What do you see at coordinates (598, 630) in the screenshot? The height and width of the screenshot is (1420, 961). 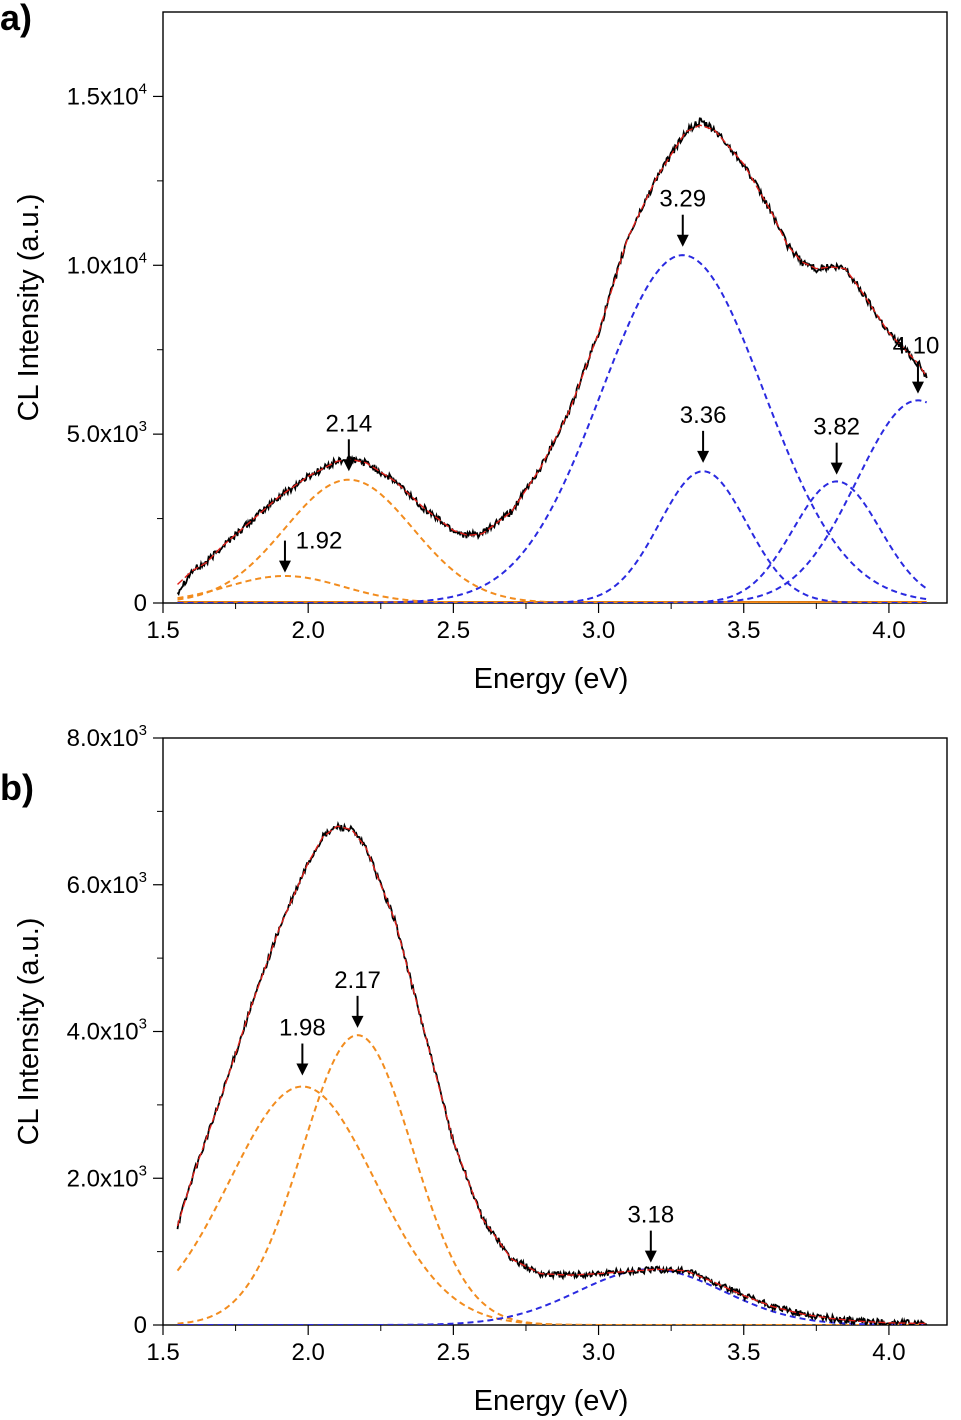 I see `x-tick-label-a: 3.0` at bounding box center [598, 630].